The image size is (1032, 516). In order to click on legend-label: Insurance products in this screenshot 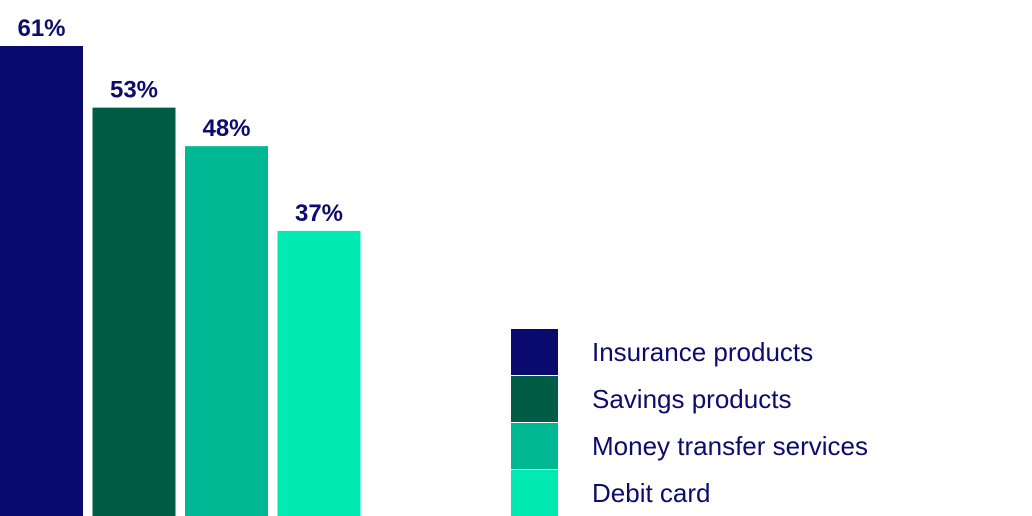, I will do `click(702, 352)`.